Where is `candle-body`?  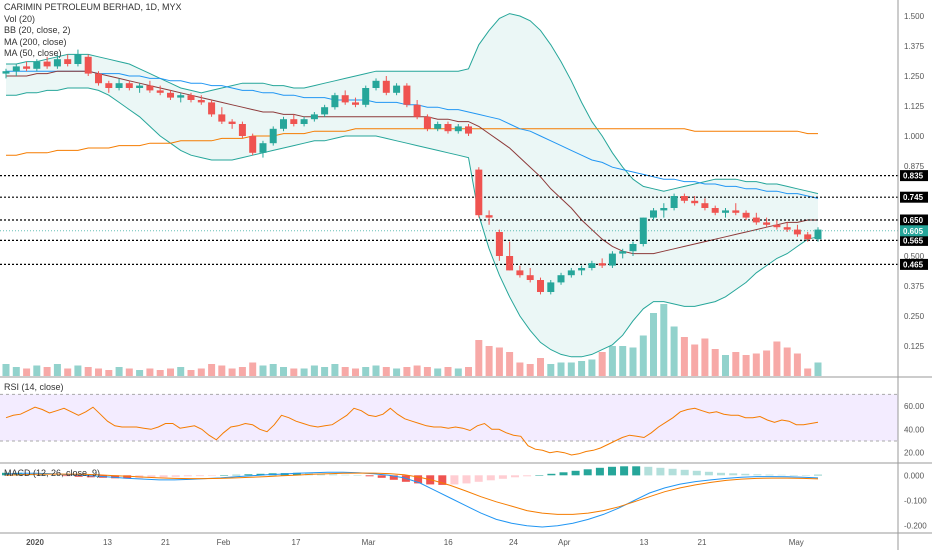
candle-body is located at coordinates (345, 99).